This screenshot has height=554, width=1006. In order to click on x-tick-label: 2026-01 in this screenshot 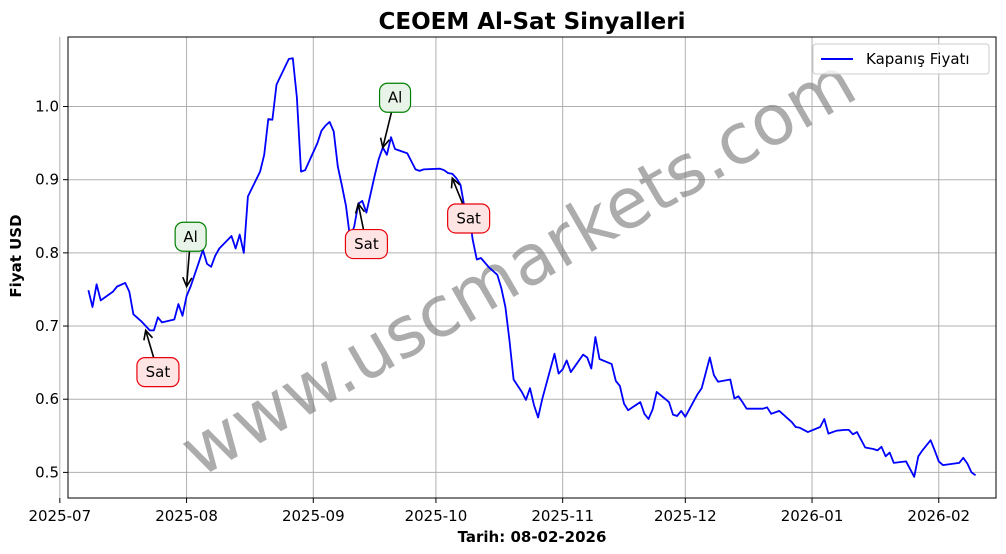, I will do `click(812, 516)`.